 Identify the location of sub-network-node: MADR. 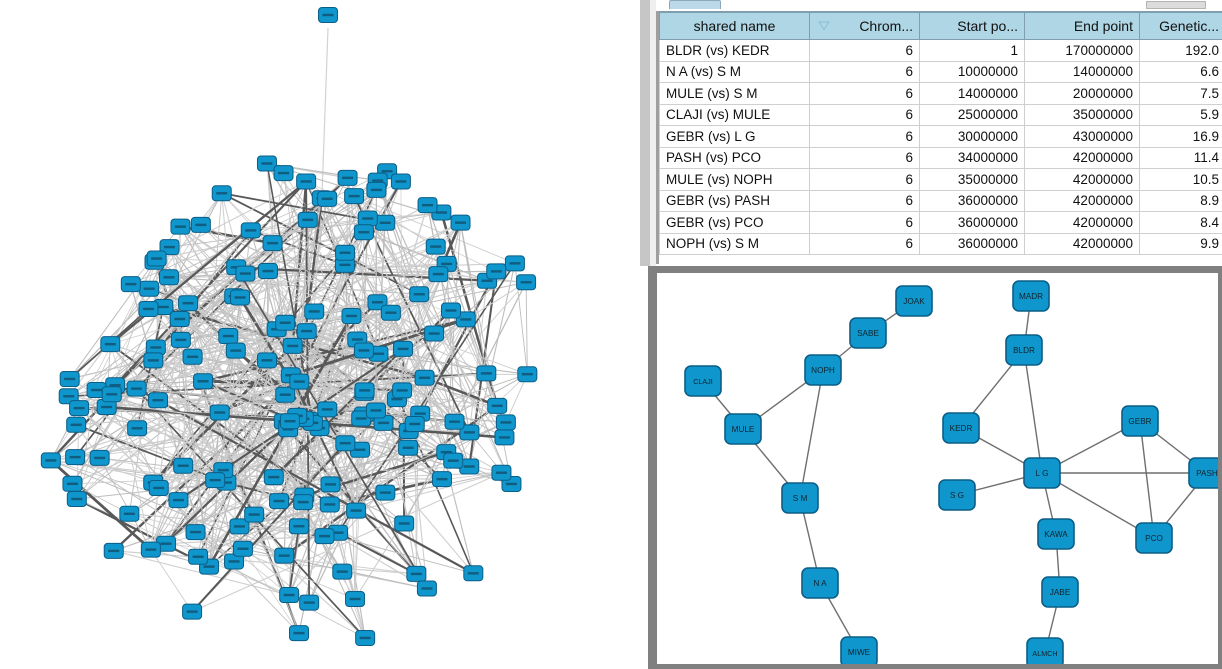
(1031, 296).